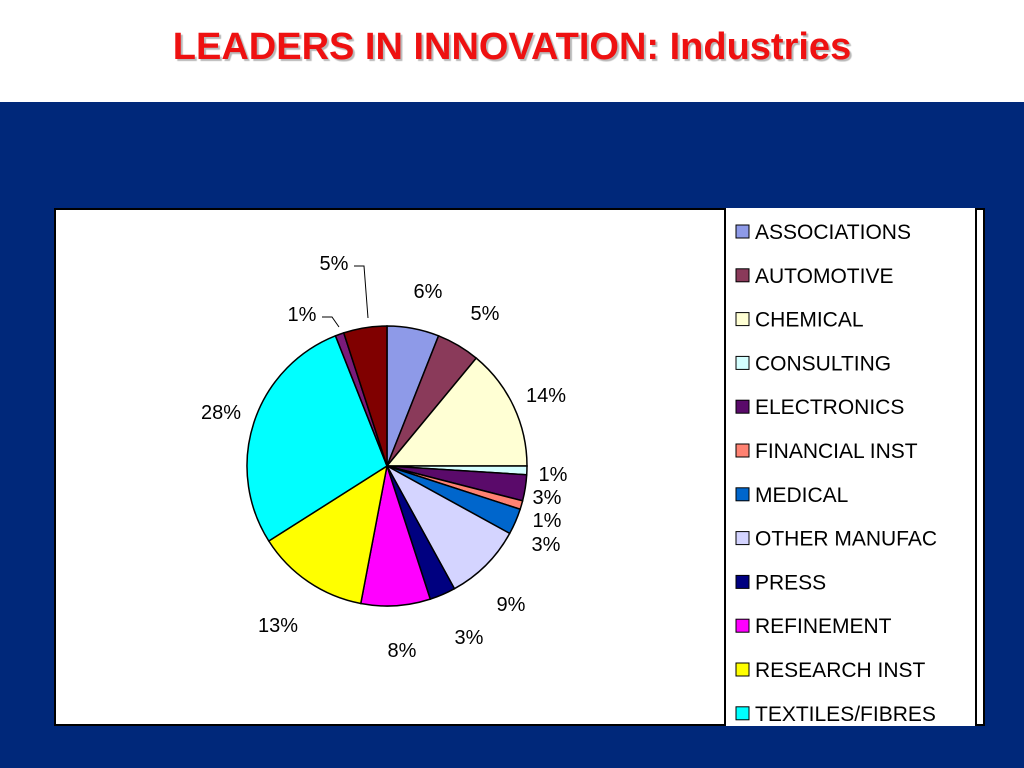 The image size is (1024, 768). Describe the element at coordinates (328, 534) in the screenshot. I see `pie-slice-research-inst` at that location.